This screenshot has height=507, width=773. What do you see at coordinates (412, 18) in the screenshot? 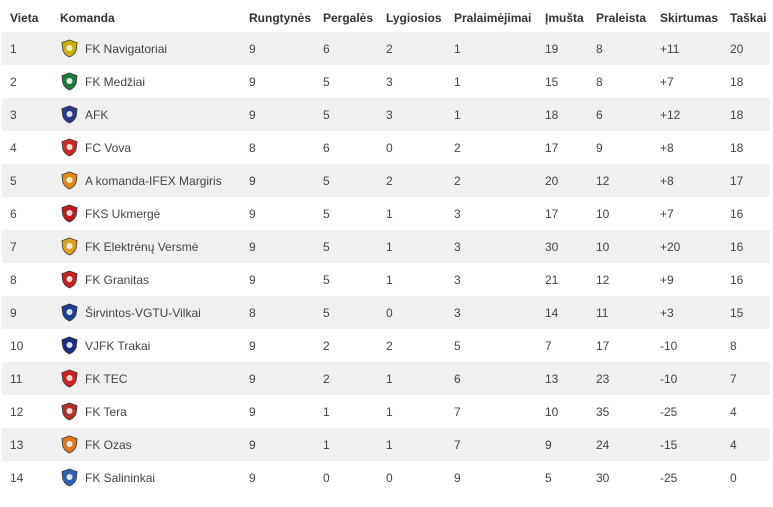
I see `header-draws: Lygiosios` at bounding box center [412, 18].